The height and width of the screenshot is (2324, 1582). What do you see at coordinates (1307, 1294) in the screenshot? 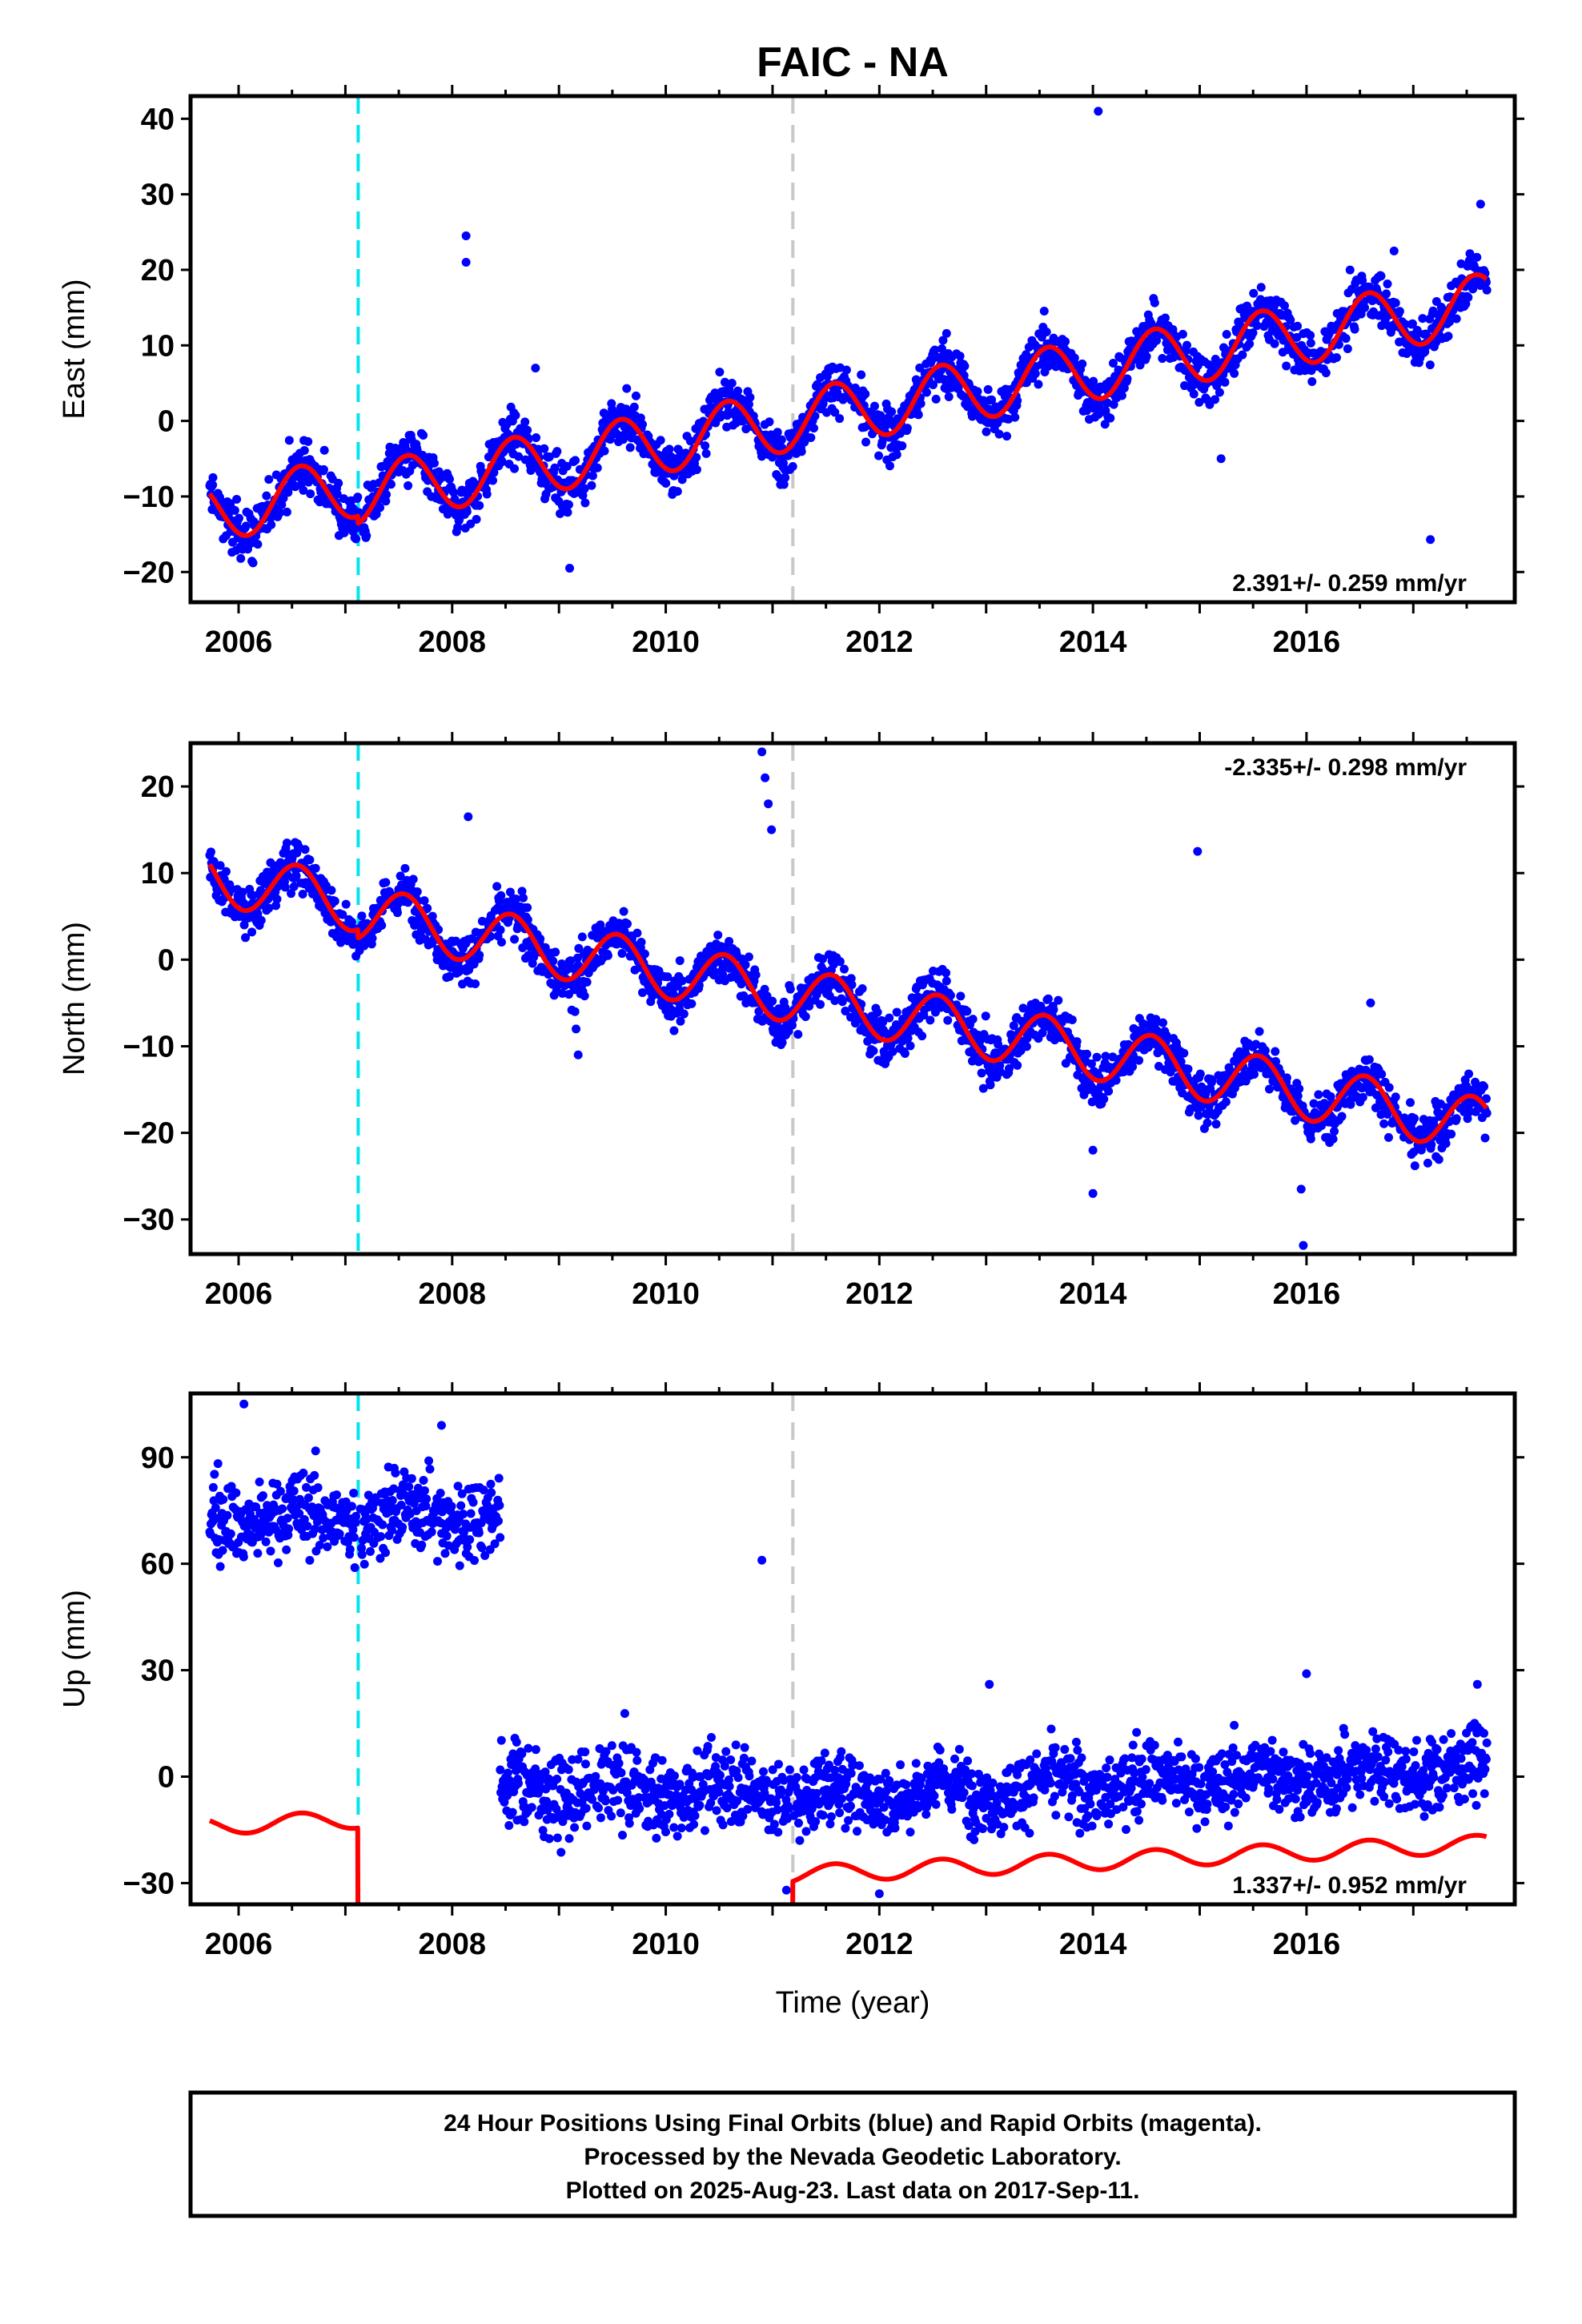
I see `x-tick-label: 2016` at bounding box center [1307, 1294].